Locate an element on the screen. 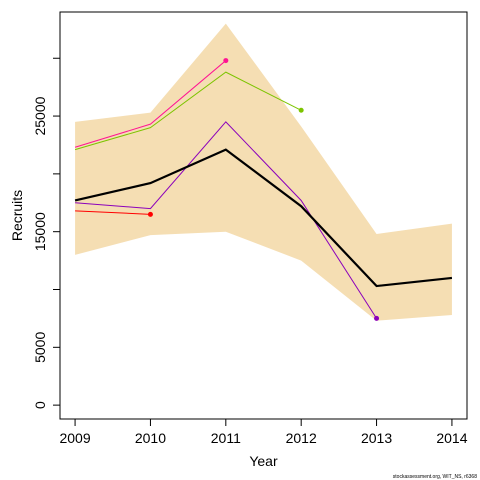 The image size is (480, 480). x-tick-label: 2009 is located at coordinates (74, 438).